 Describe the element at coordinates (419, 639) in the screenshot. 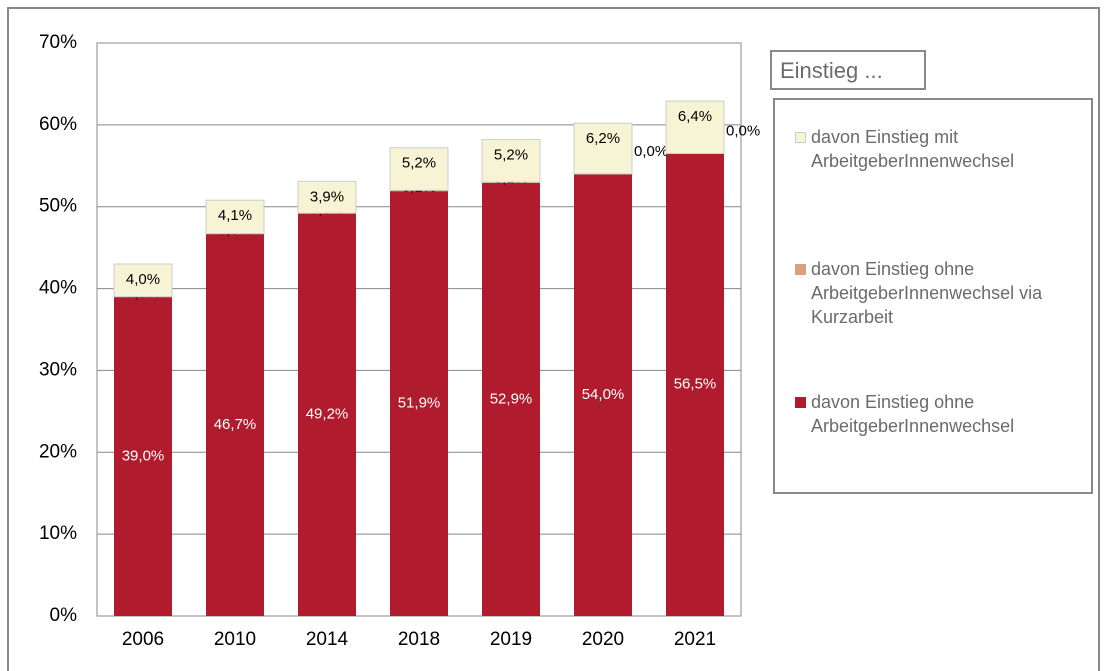

I see `x-tick-label: 2018` at that location.